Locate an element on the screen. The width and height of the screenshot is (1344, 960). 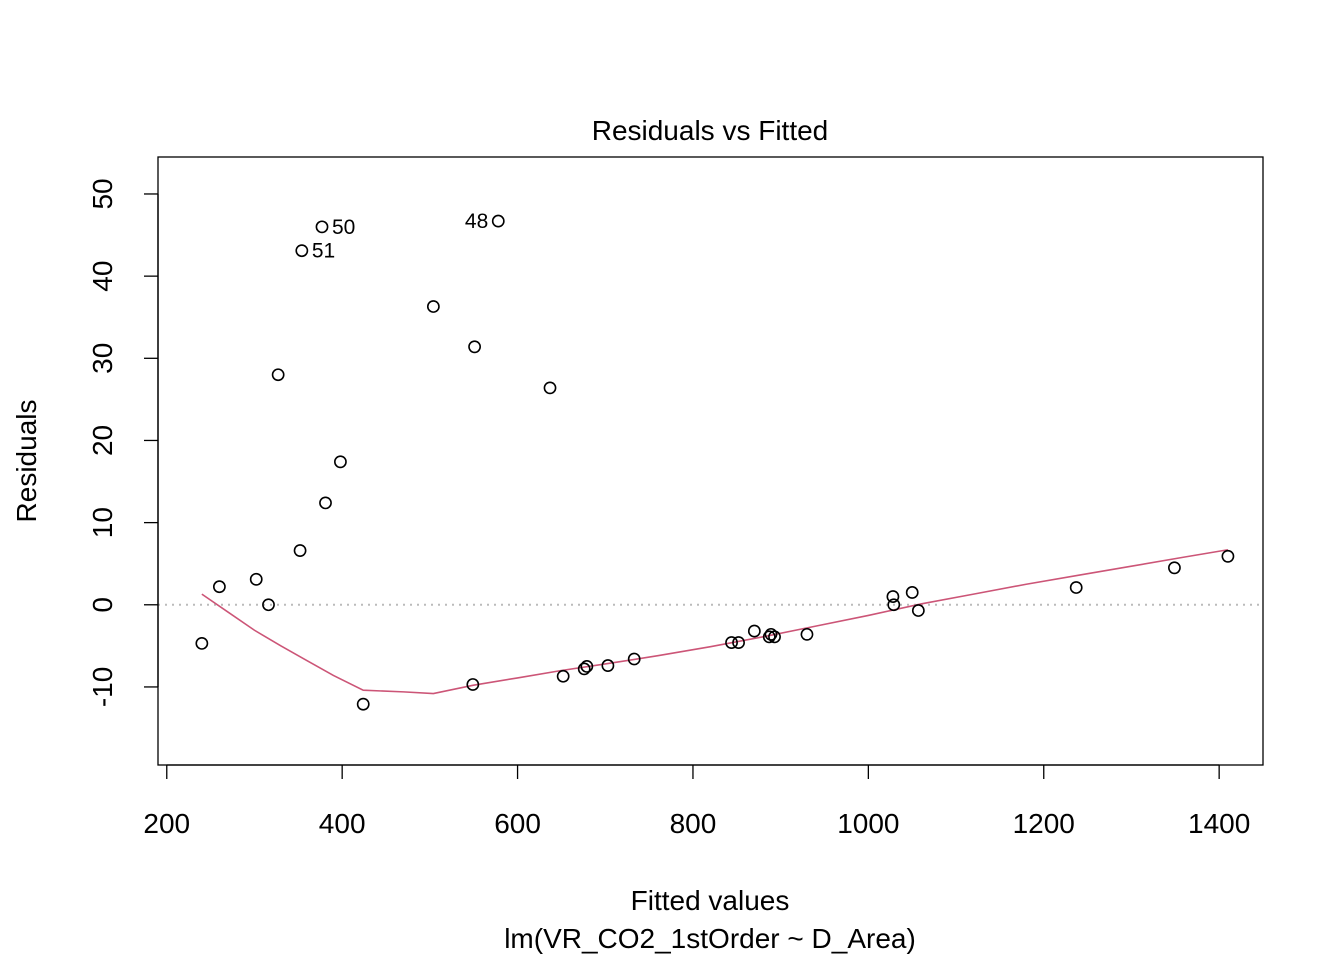
point-label: 51 is located at coordinates (323, 251).